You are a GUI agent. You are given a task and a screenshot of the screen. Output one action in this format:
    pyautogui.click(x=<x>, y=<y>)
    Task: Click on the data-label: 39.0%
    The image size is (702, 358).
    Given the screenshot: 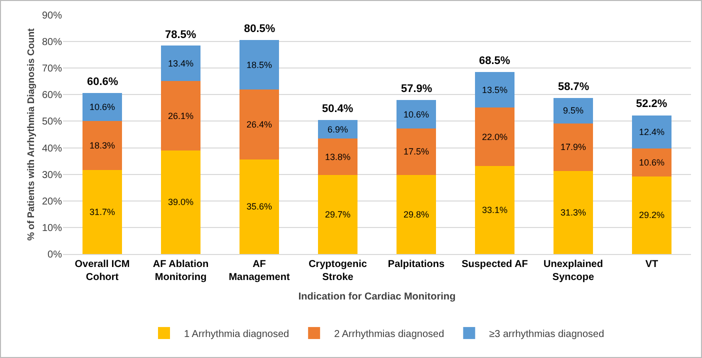 What is the action you would take?
    pyautogui.click(x=181, y=202)
    